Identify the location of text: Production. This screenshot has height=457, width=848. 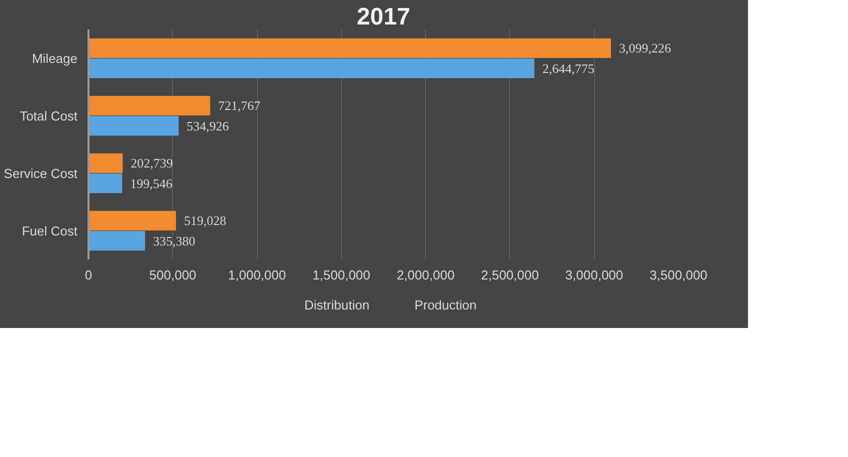
(445, 305).